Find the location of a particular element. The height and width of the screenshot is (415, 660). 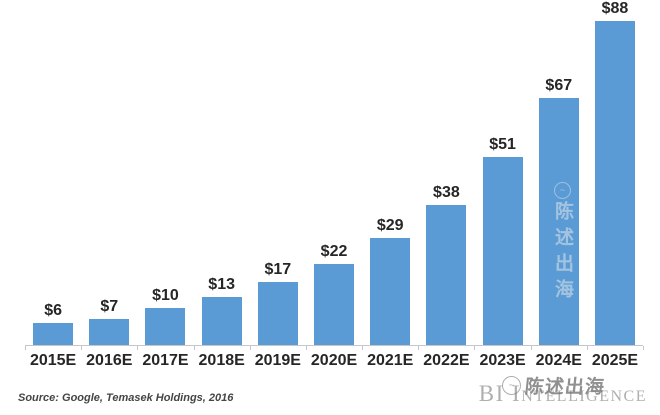

bar-value-label: $88 is located at coordinates (615, 8).